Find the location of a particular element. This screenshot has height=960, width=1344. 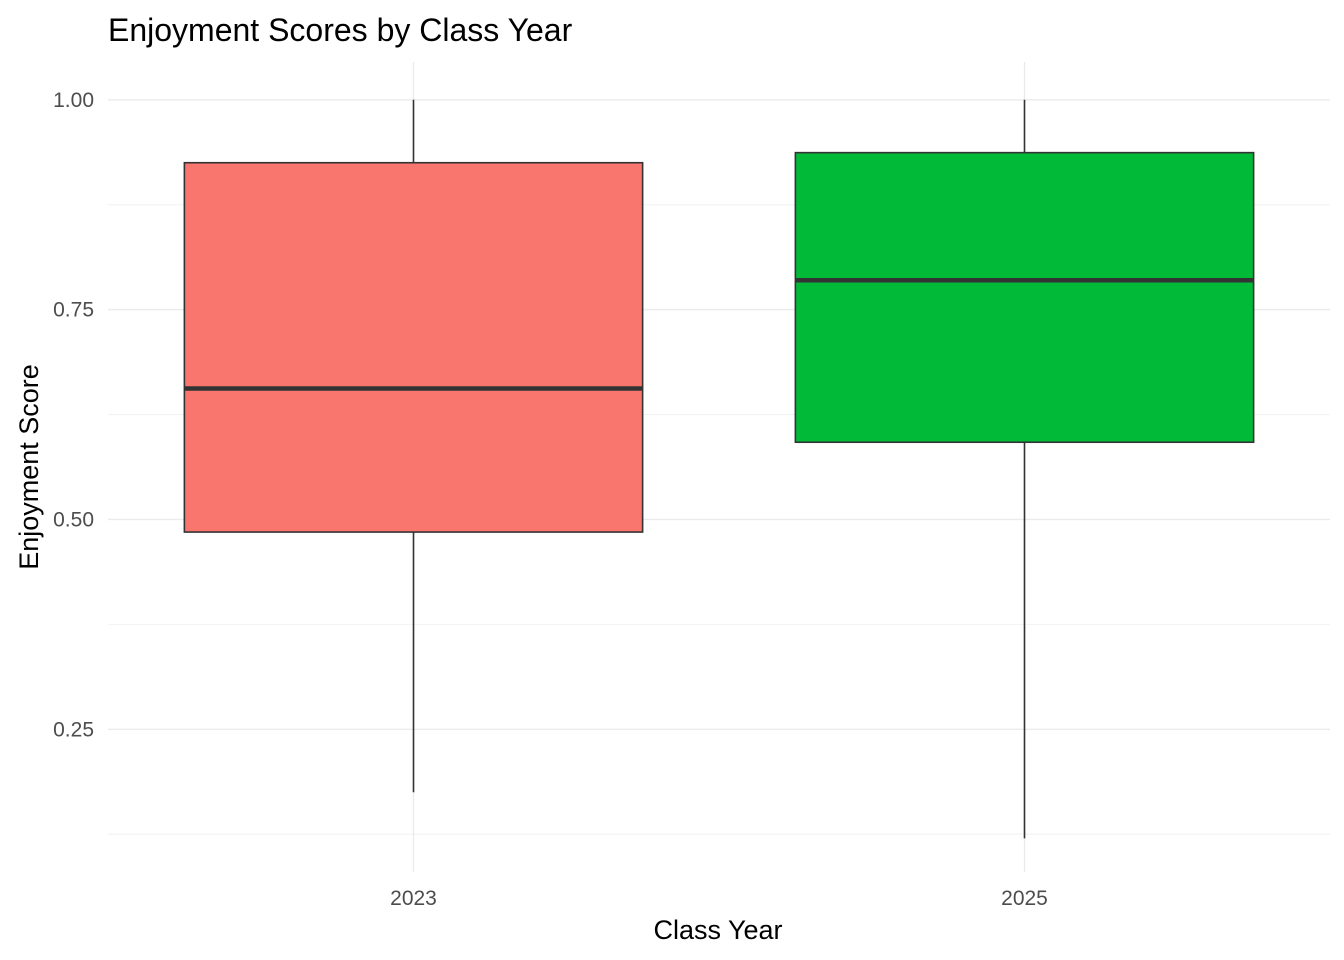

x-tick-label: 2023 is located at coordinates (413, 898).